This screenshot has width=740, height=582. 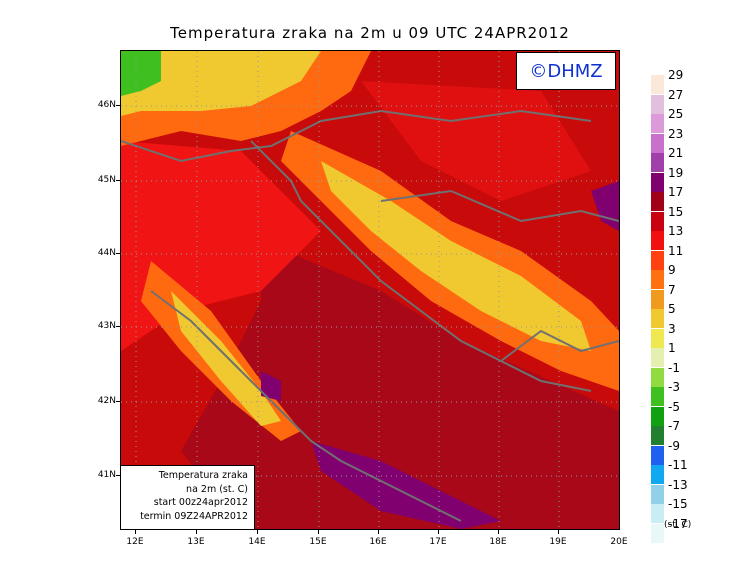 What do you see at coordinates (499, 206) in the screenshot?
I see `border-bosnia` at bounding box center [499, 206].